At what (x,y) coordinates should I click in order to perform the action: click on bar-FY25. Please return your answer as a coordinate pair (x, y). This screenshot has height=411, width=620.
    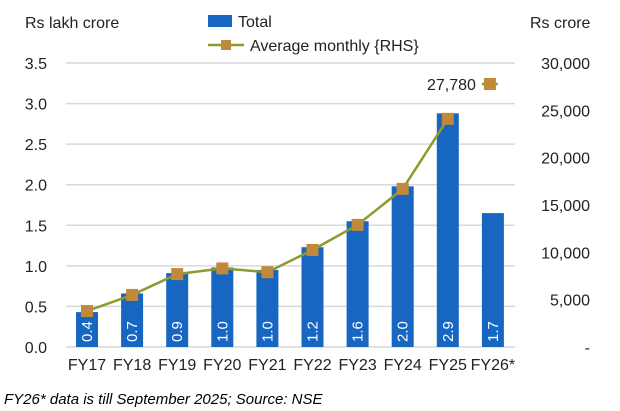
    Looking at the image, I should click on (447, 230).